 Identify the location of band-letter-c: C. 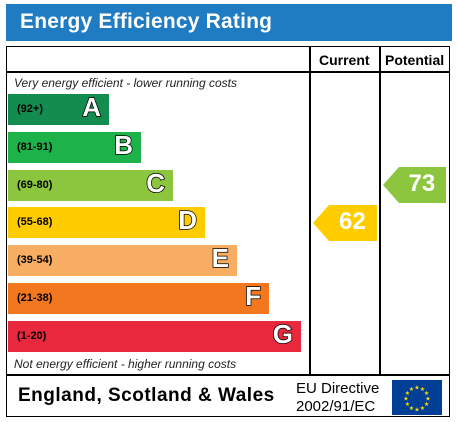
(155, 183).